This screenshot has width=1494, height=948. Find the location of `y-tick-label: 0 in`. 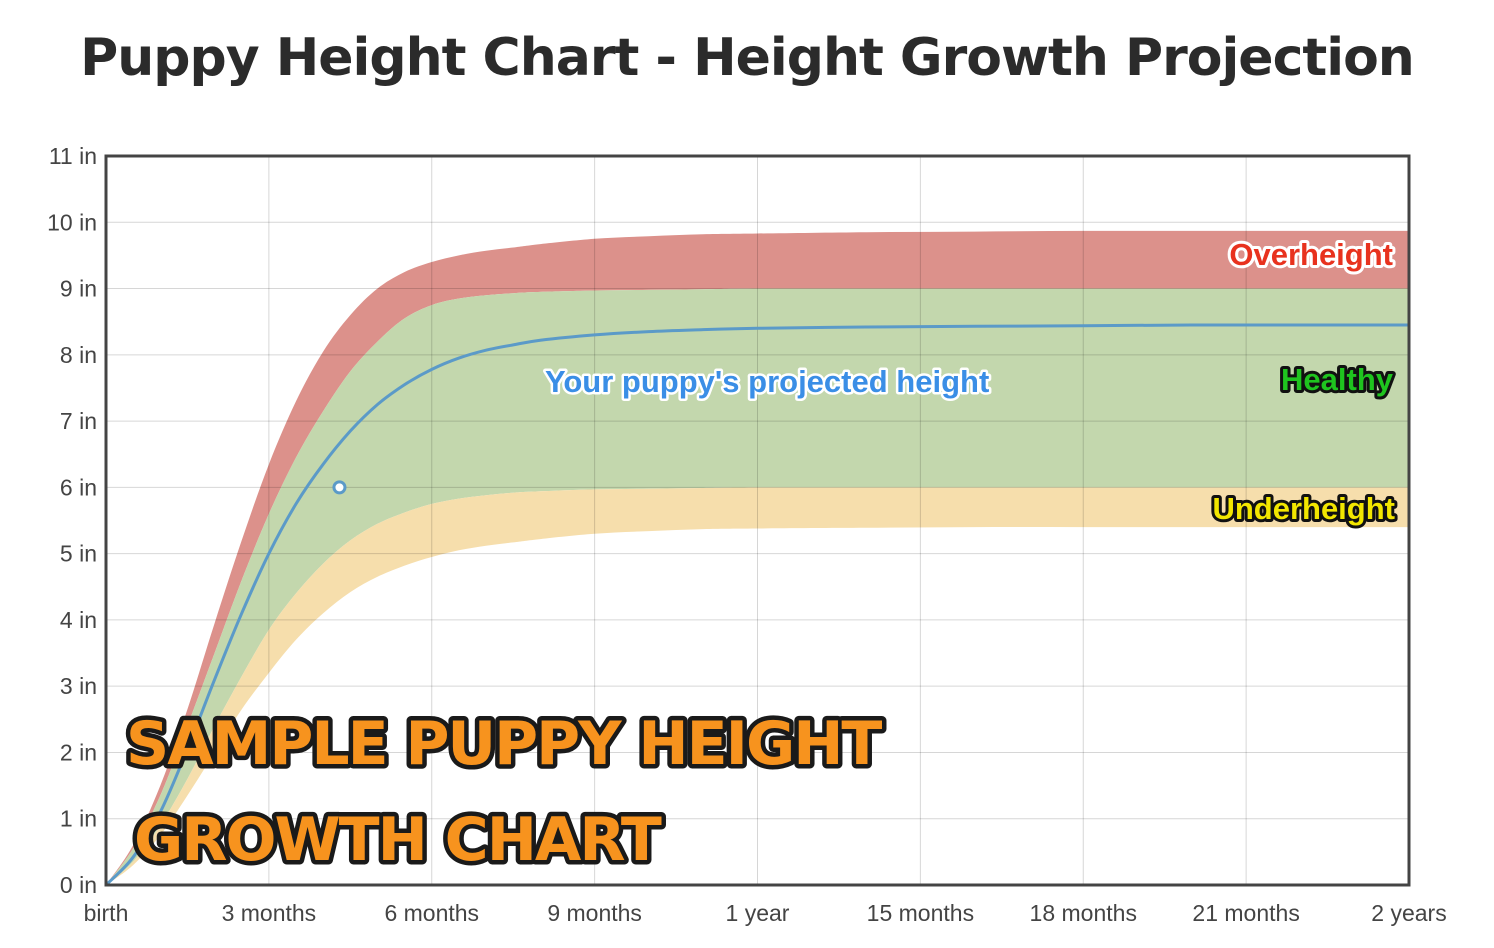

y-tick-label: 0 in is located at coordinates (78, 885).